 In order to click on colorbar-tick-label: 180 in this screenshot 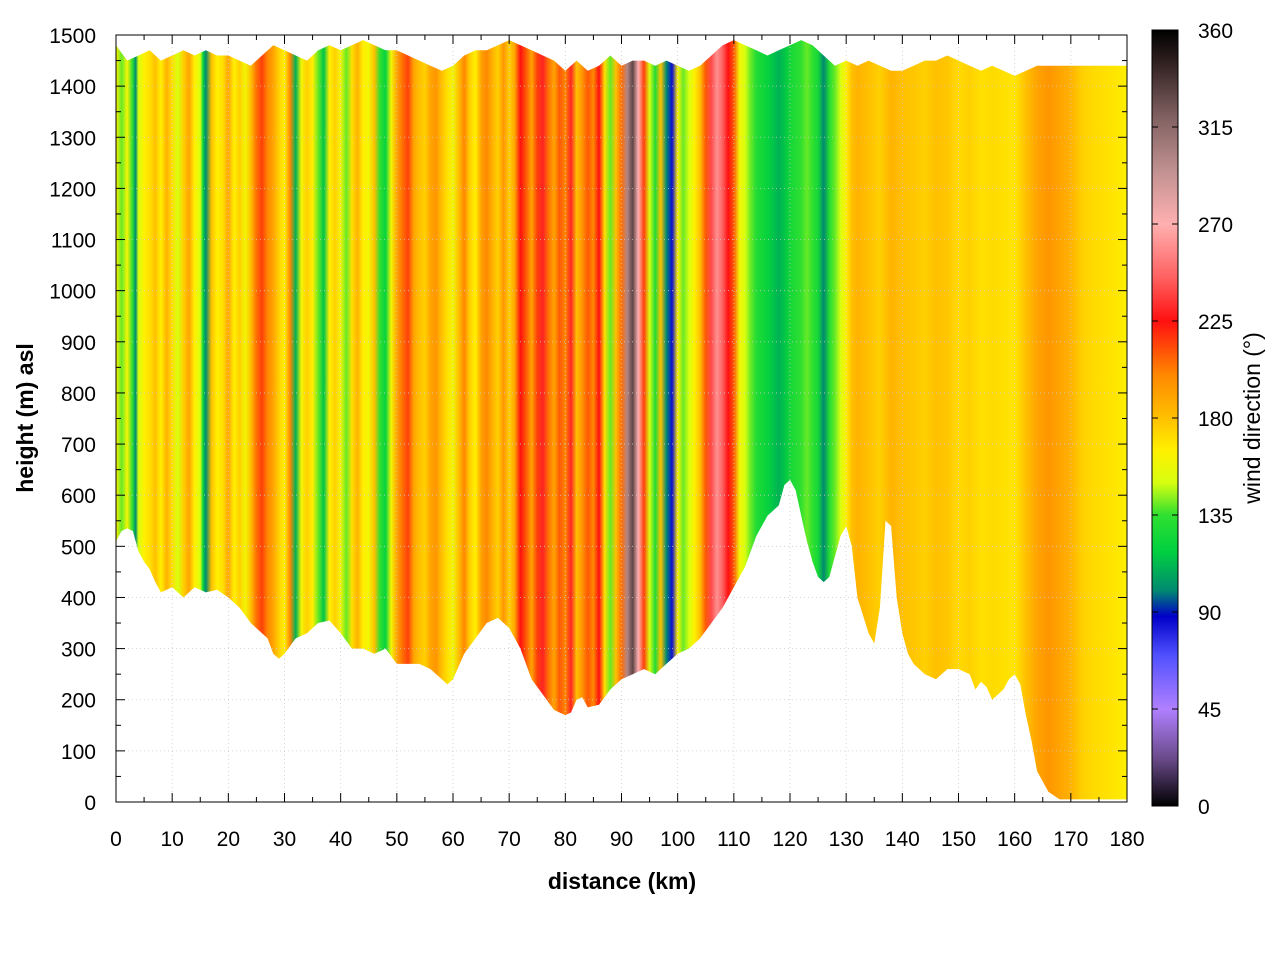, I will do `click(1215, 419)`.